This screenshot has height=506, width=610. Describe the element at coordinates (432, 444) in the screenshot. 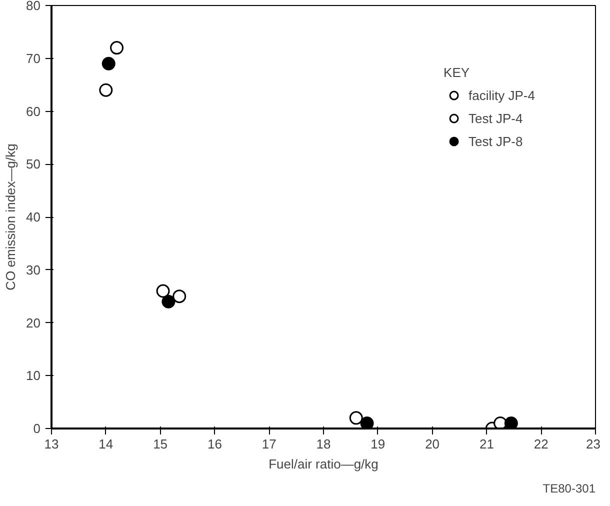

I see `x-tick-label: 20` at that location.